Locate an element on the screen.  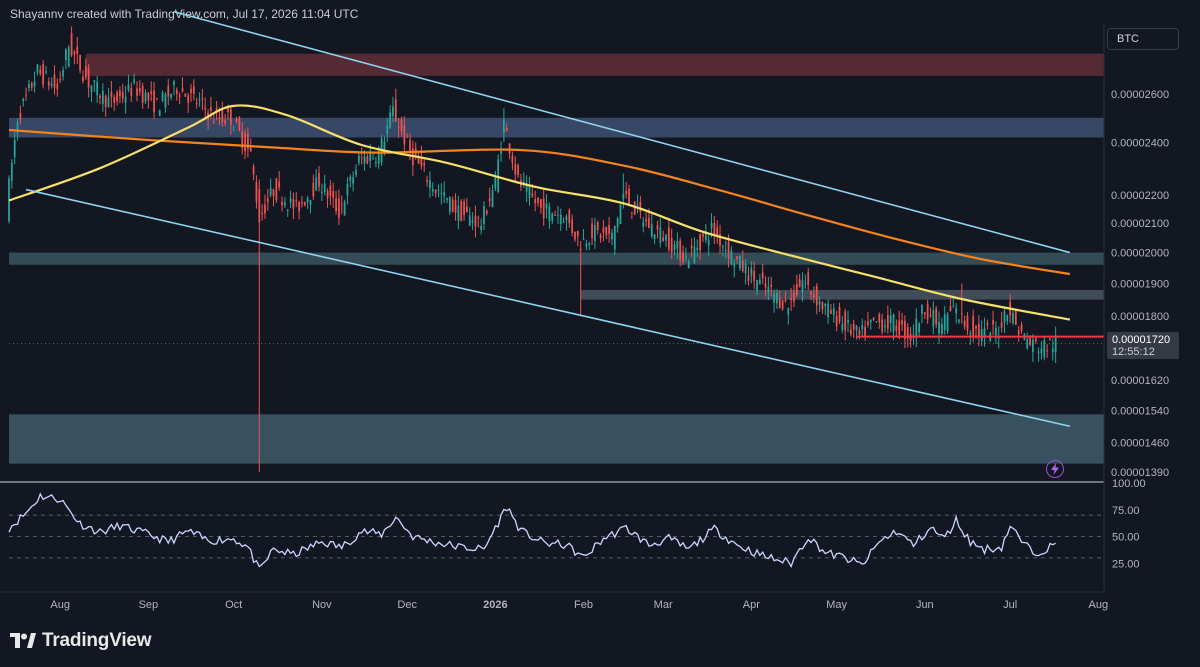
tradingview-logo: TradingView is located at coordinates (81, 641).